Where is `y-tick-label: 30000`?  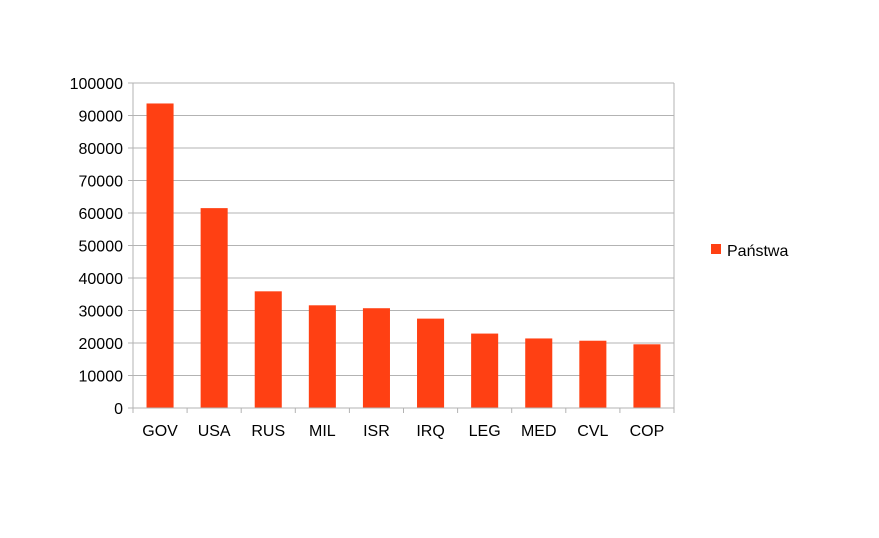 y-tick-label: 30000 is located at coordinates (101, 312).